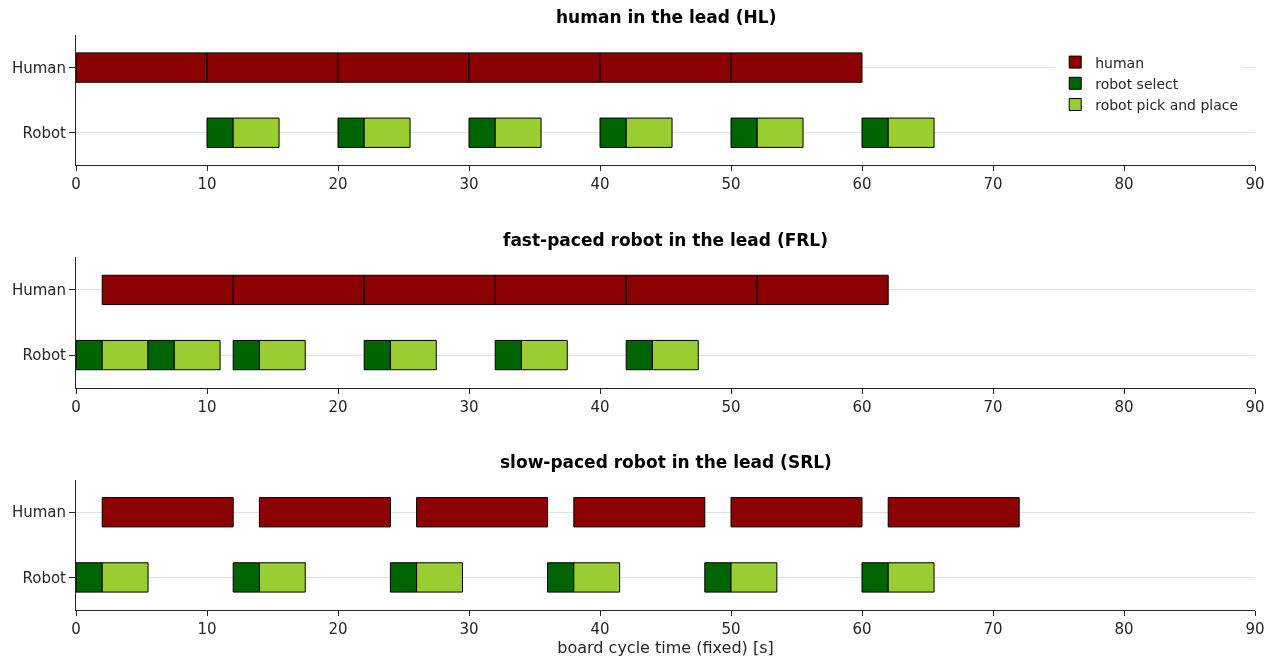 The image size is (1277, 665). What do you see at coordinates (1167, 104) in the screenshot?
I see `legend-label: robot pick and place` at bounding box center [1167, 104].